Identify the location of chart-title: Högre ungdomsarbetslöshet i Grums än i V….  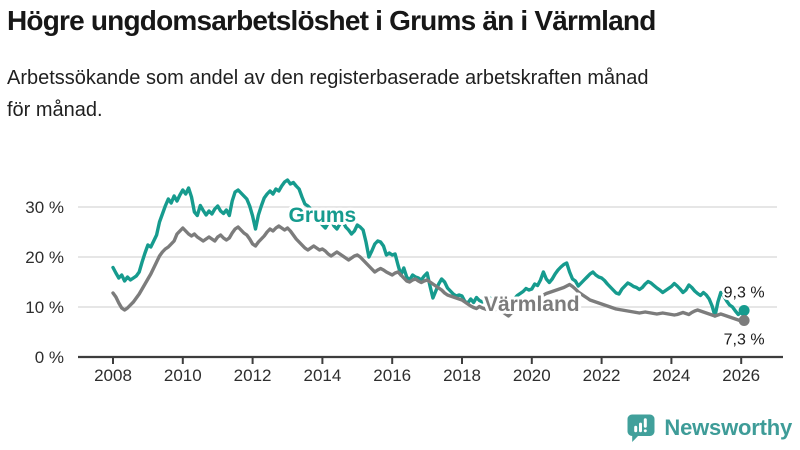
(331, 20).